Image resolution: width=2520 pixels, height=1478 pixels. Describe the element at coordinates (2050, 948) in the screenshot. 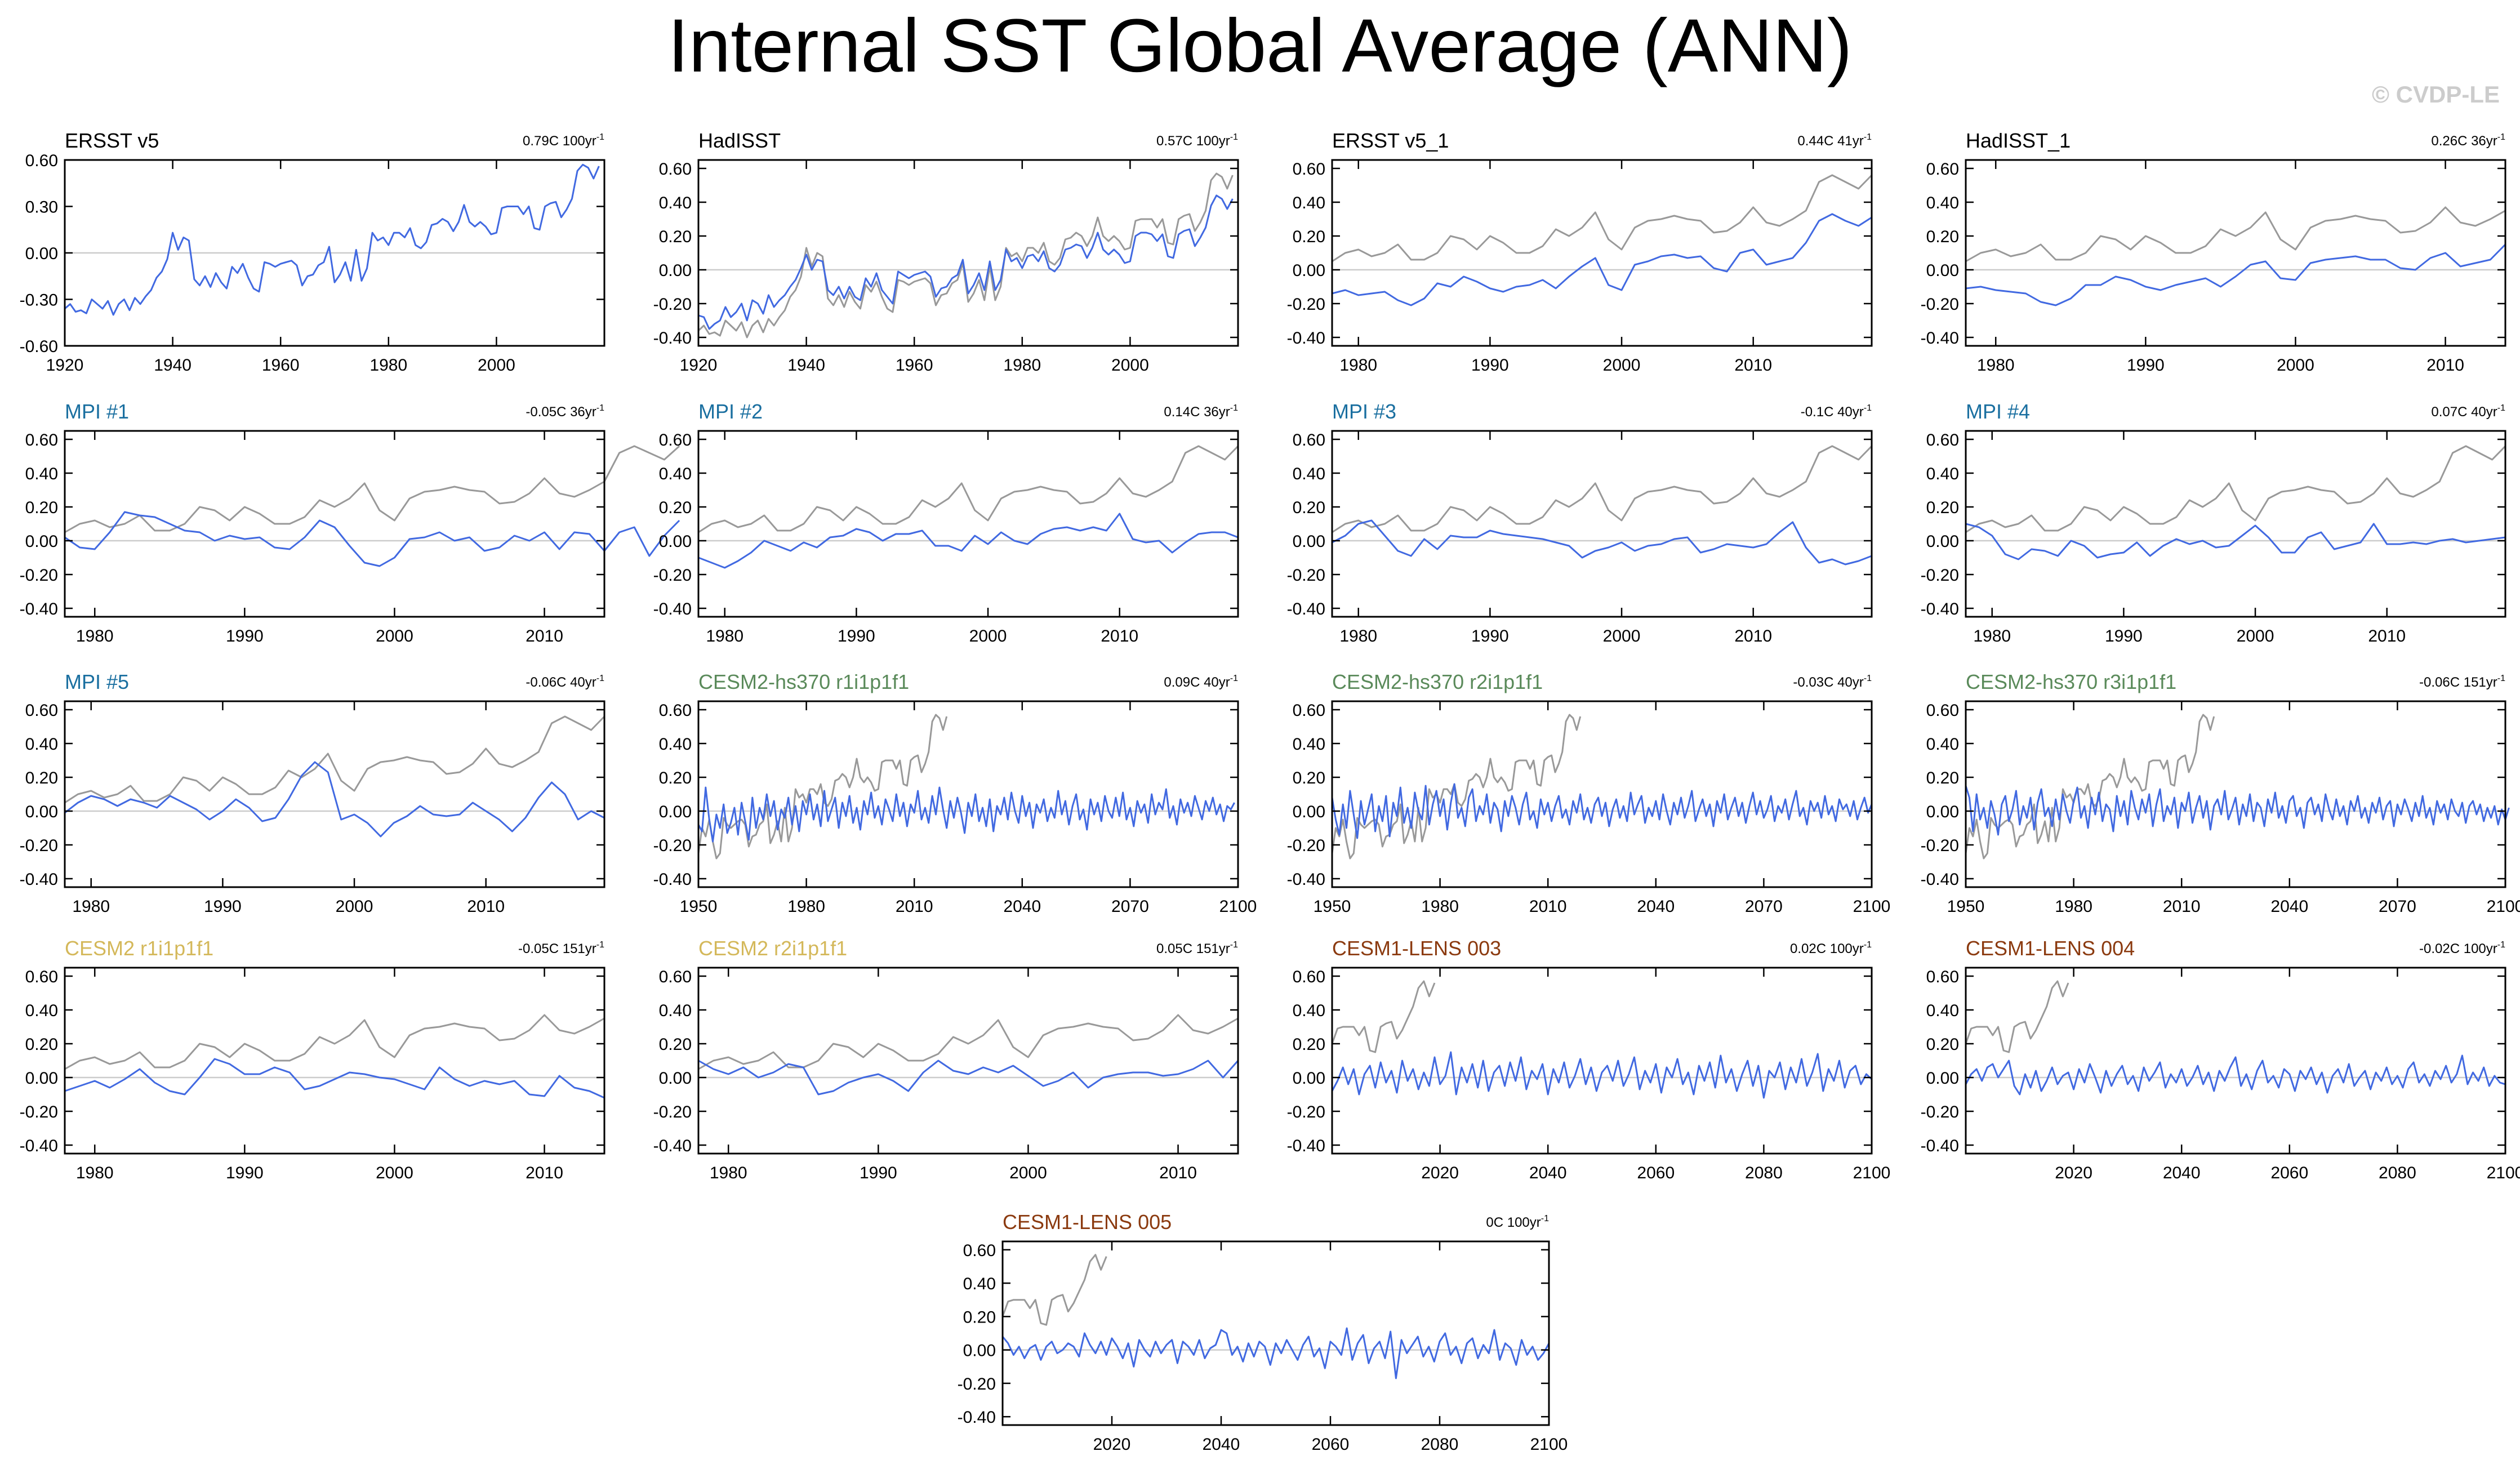

I see `panel-title: CESM1-LENS 004` at that location.